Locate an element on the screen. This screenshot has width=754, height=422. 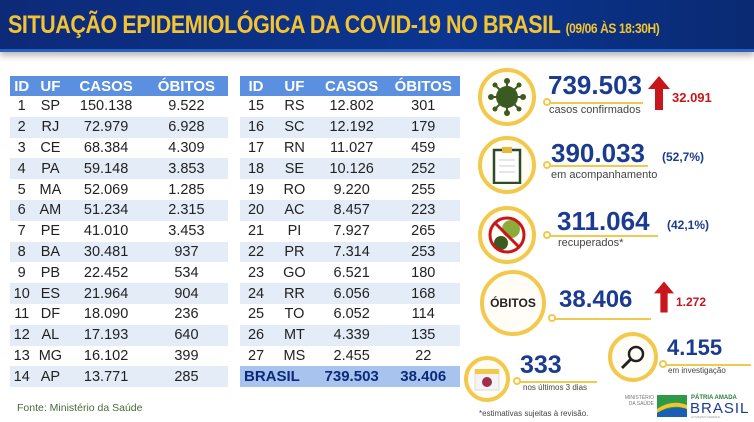
table-cell: RJ is located at coordinates (50, 127).